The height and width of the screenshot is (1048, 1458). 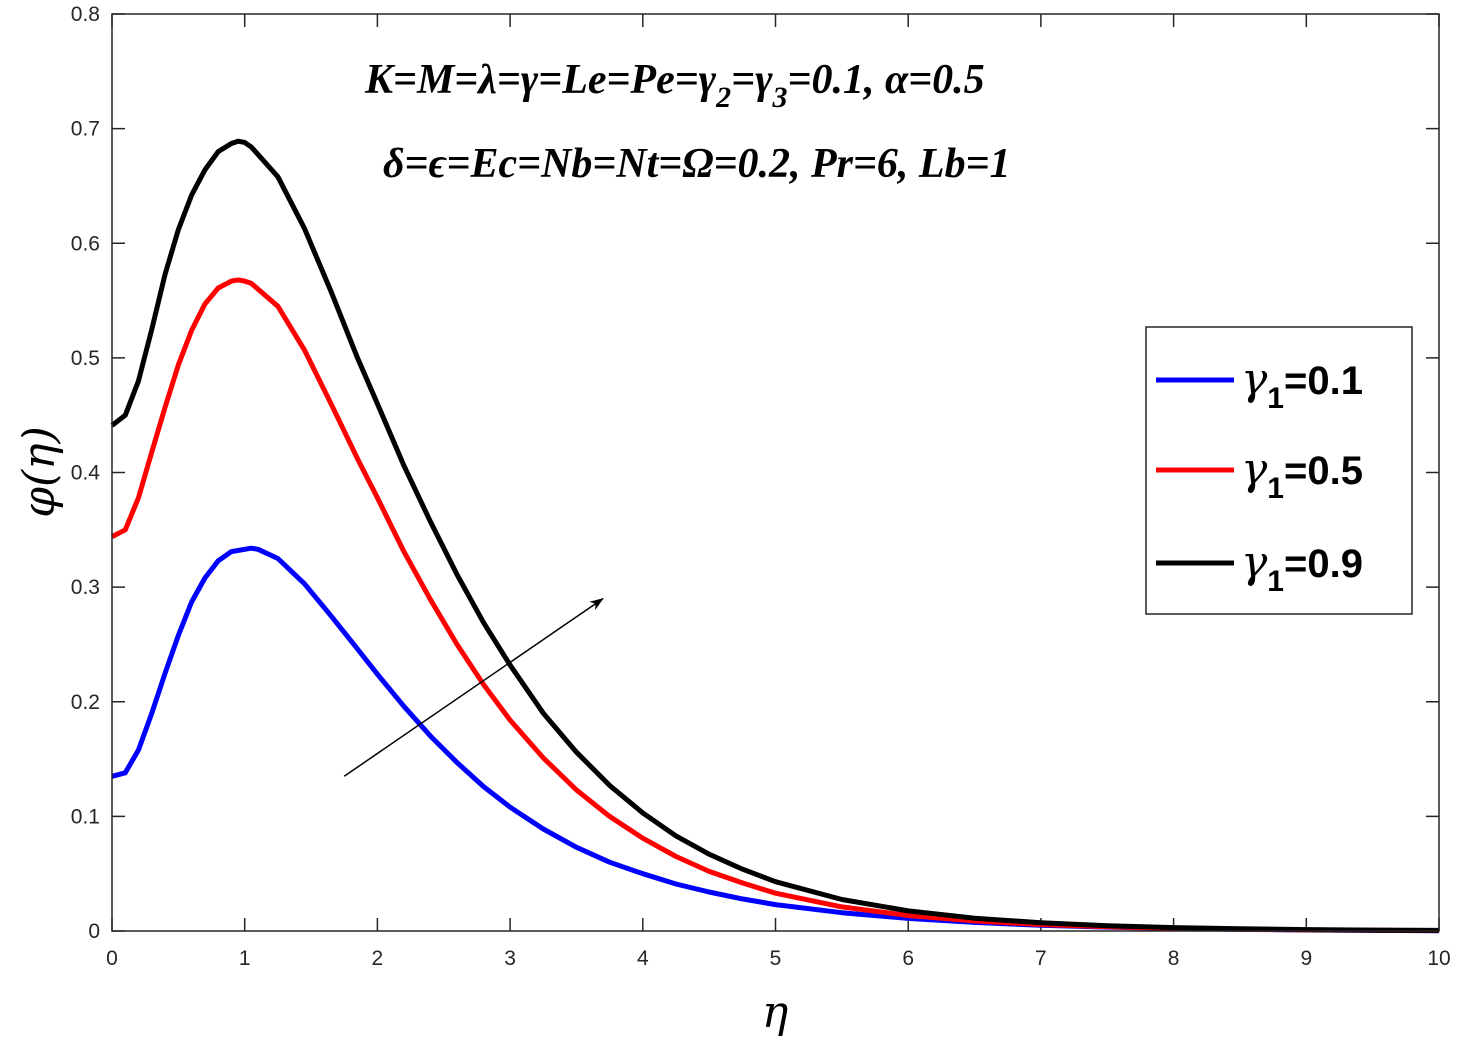 What do you see at coordinates (85, 358) in the screenshot?
I see `y-tick-label-5: 0.5` at bounding box center [85, 358].